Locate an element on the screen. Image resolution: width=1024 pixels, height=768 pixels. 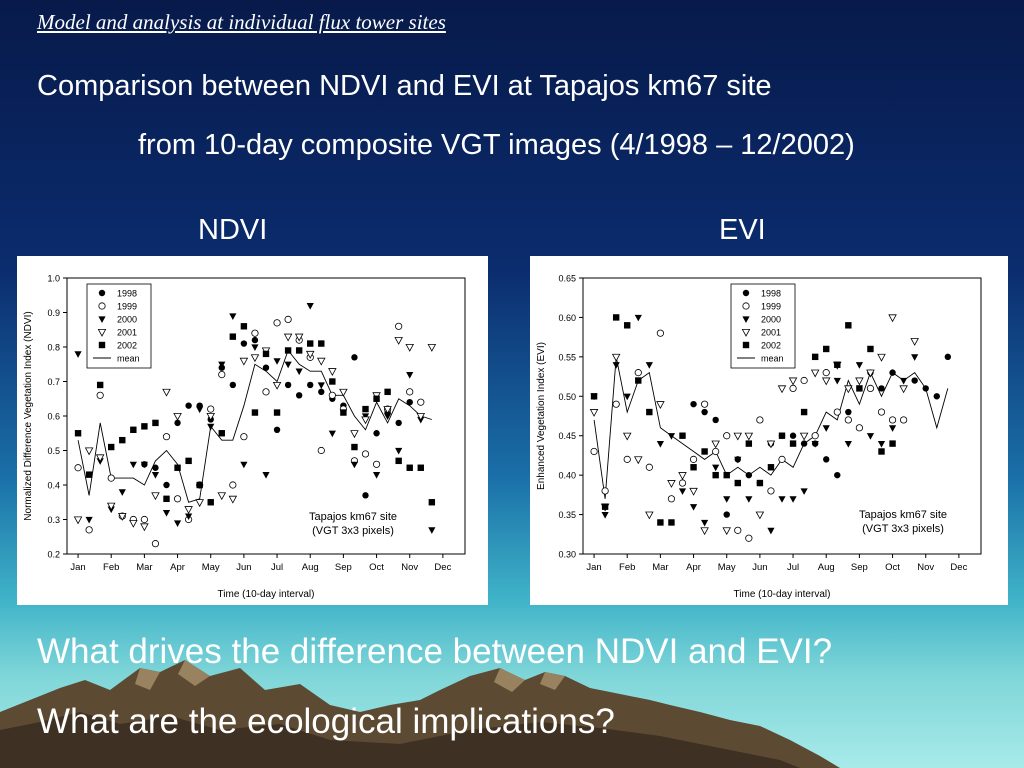
y-tick-label: 0.50 is located at coordinates (567, 397).